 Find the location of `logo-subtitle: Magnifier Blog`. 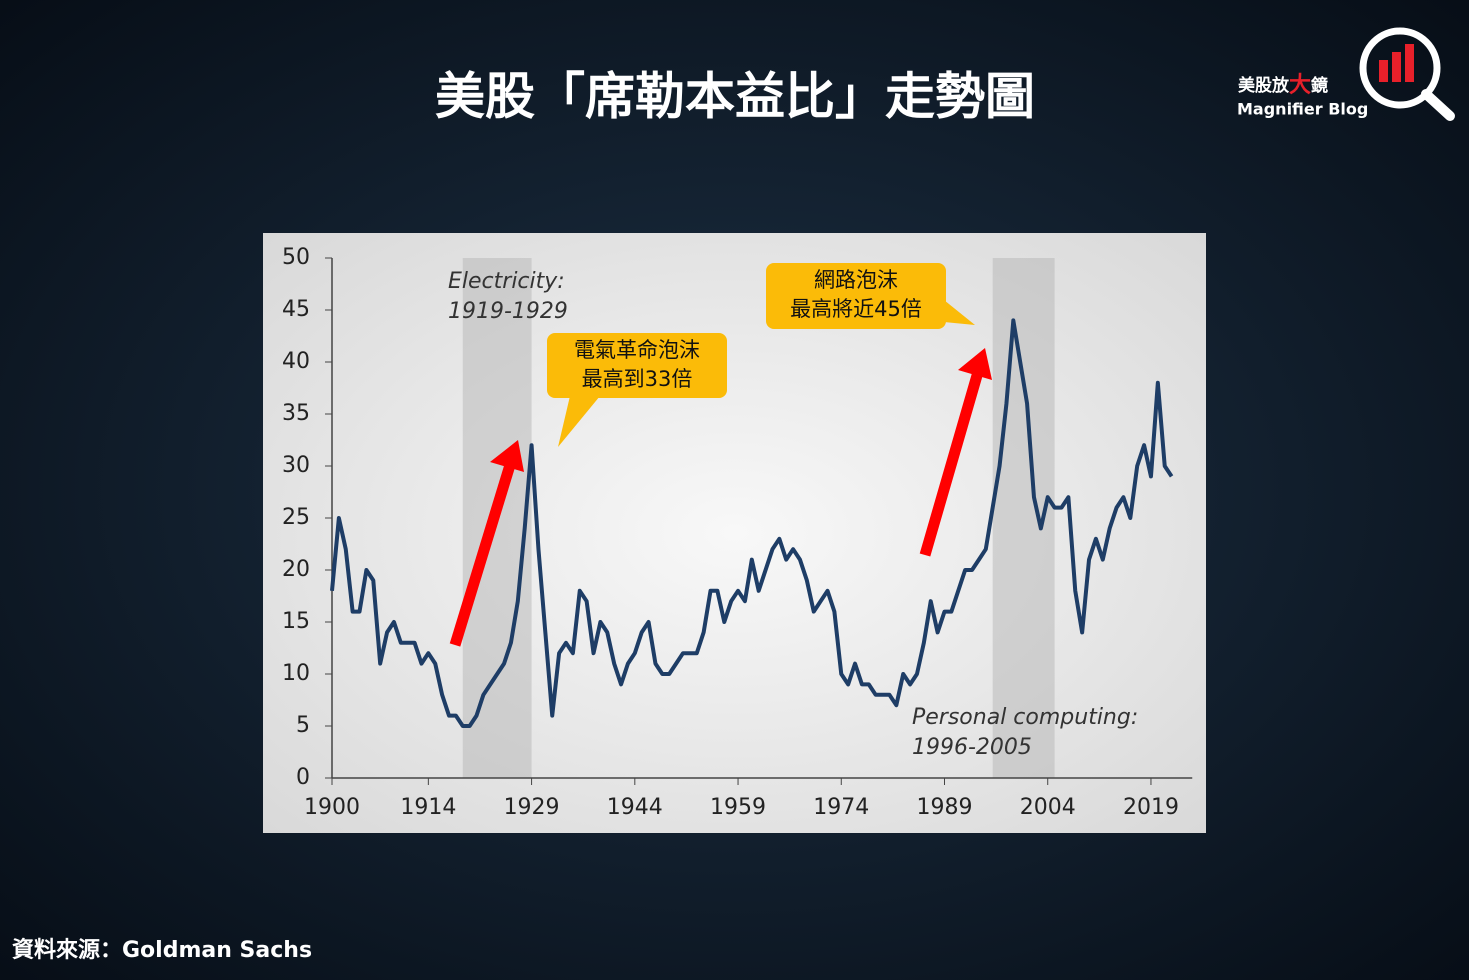

logo-subtitle: Magnifier Blog is located at coordinates (1302, 109).